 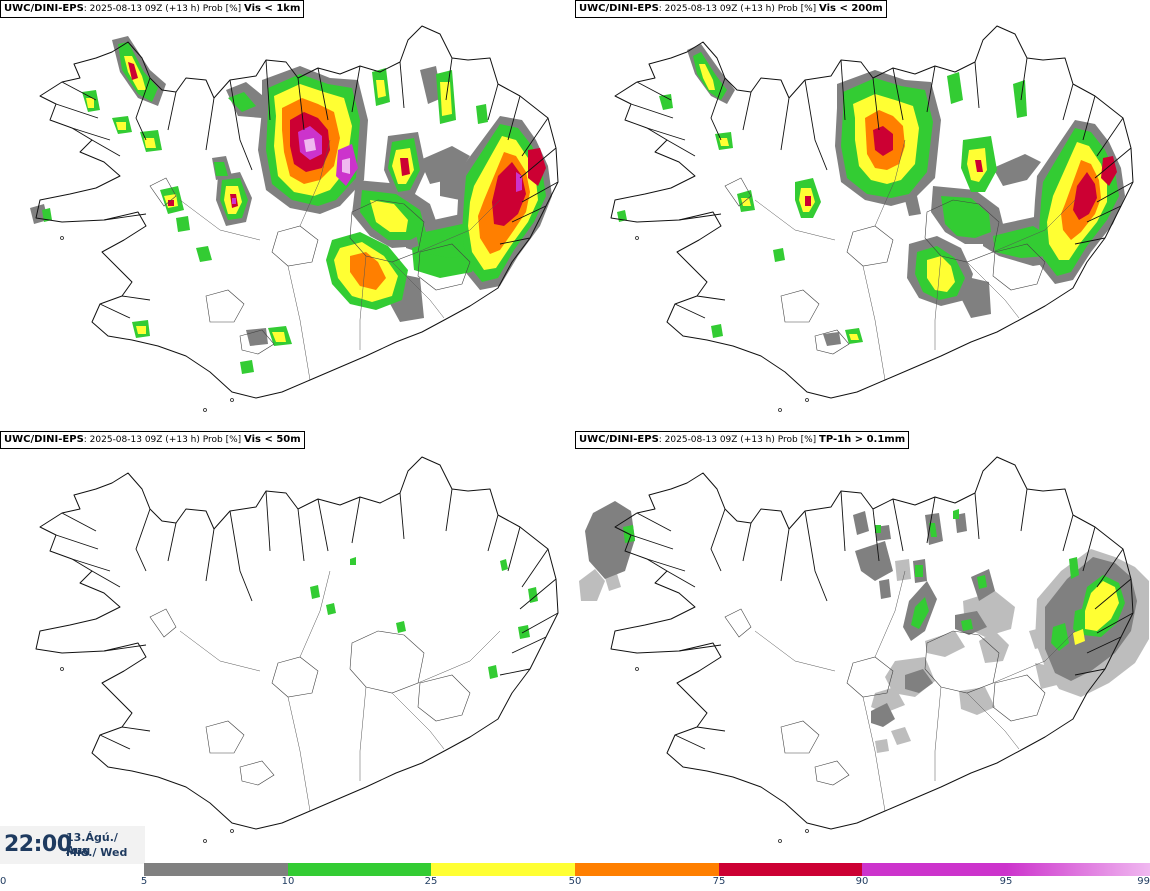 I want to click on colorbar-tick-label: 10, so click(x=288, y=881).